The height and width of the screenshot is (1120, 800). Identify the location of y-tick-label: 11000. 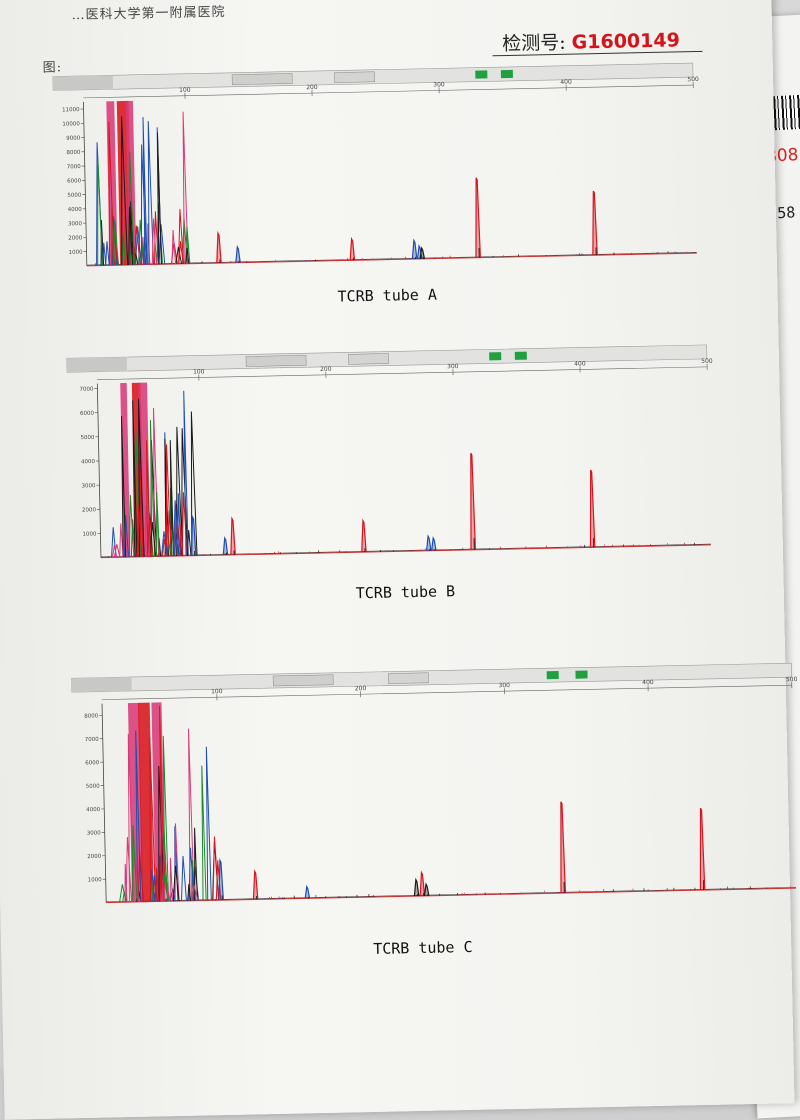
(71, 110).